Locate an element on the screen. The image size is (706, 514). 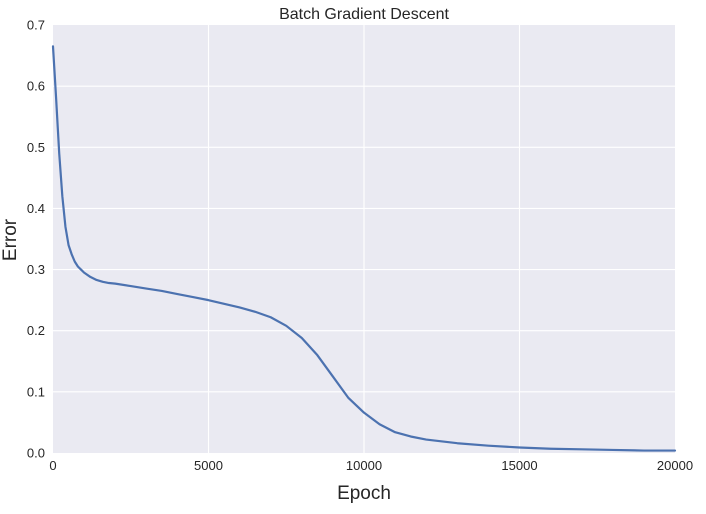
y-tick-label: 0.5 is located at coordinates (36, 147).